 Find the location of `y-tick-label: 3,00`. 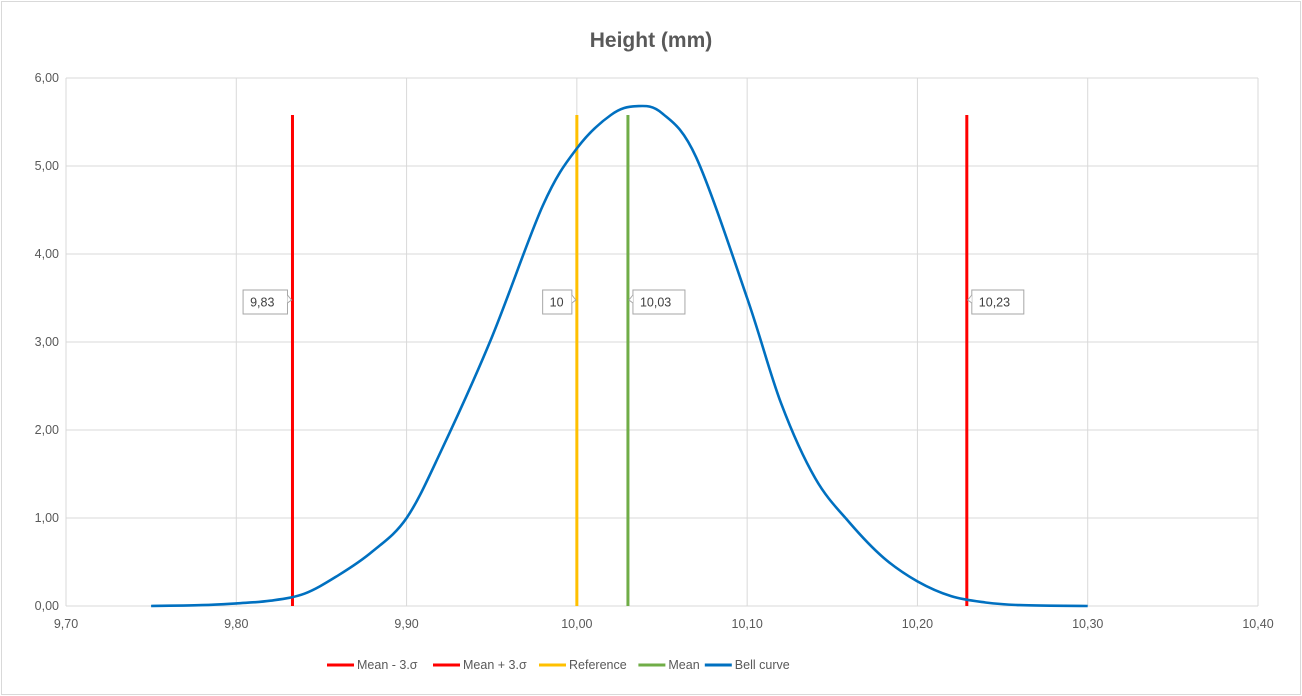

y-tick-label: 3,00 is located at coordinates (47, 342).